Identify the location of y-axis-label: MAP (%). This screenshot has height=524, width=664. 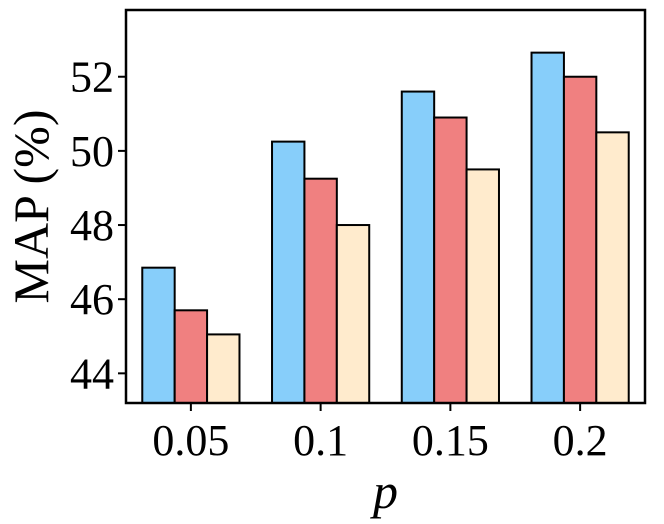
(31, 207).